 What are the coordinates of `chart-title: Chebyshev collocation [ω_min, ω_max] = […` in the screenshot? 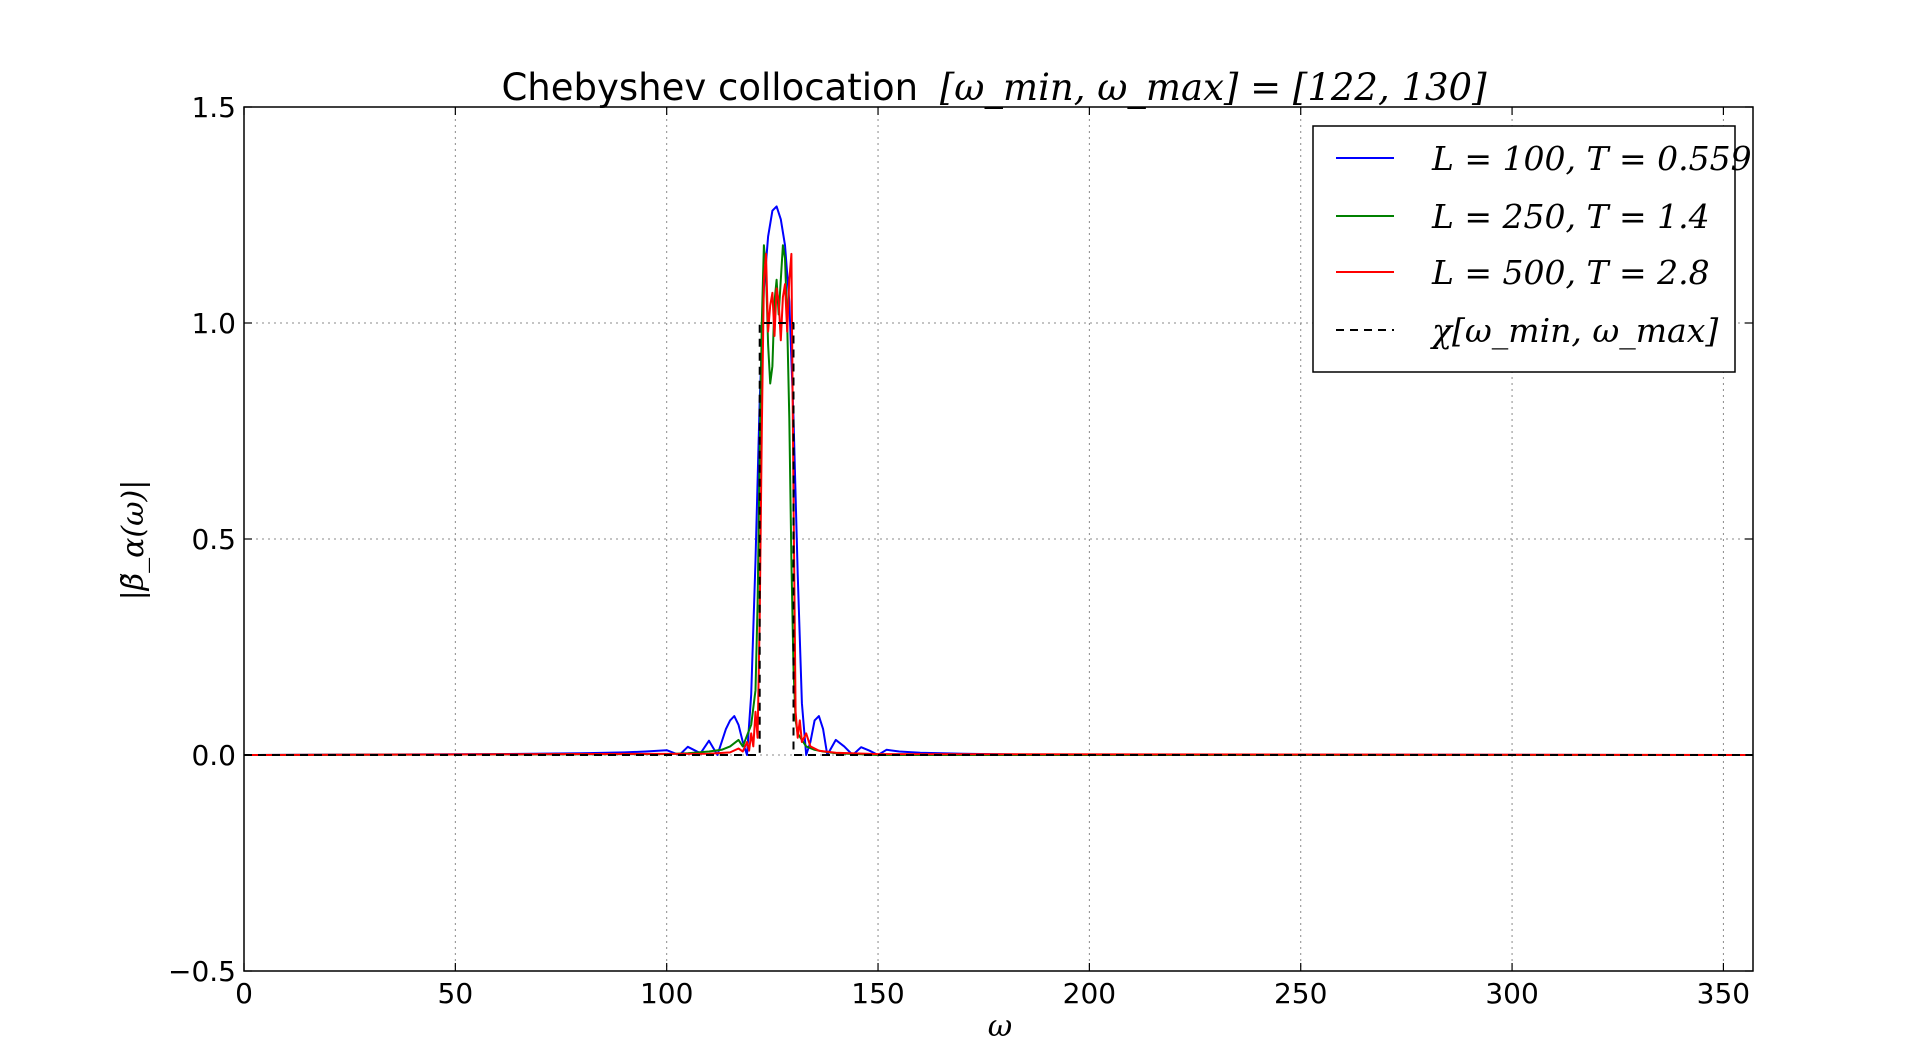 It's located at (994, 88).